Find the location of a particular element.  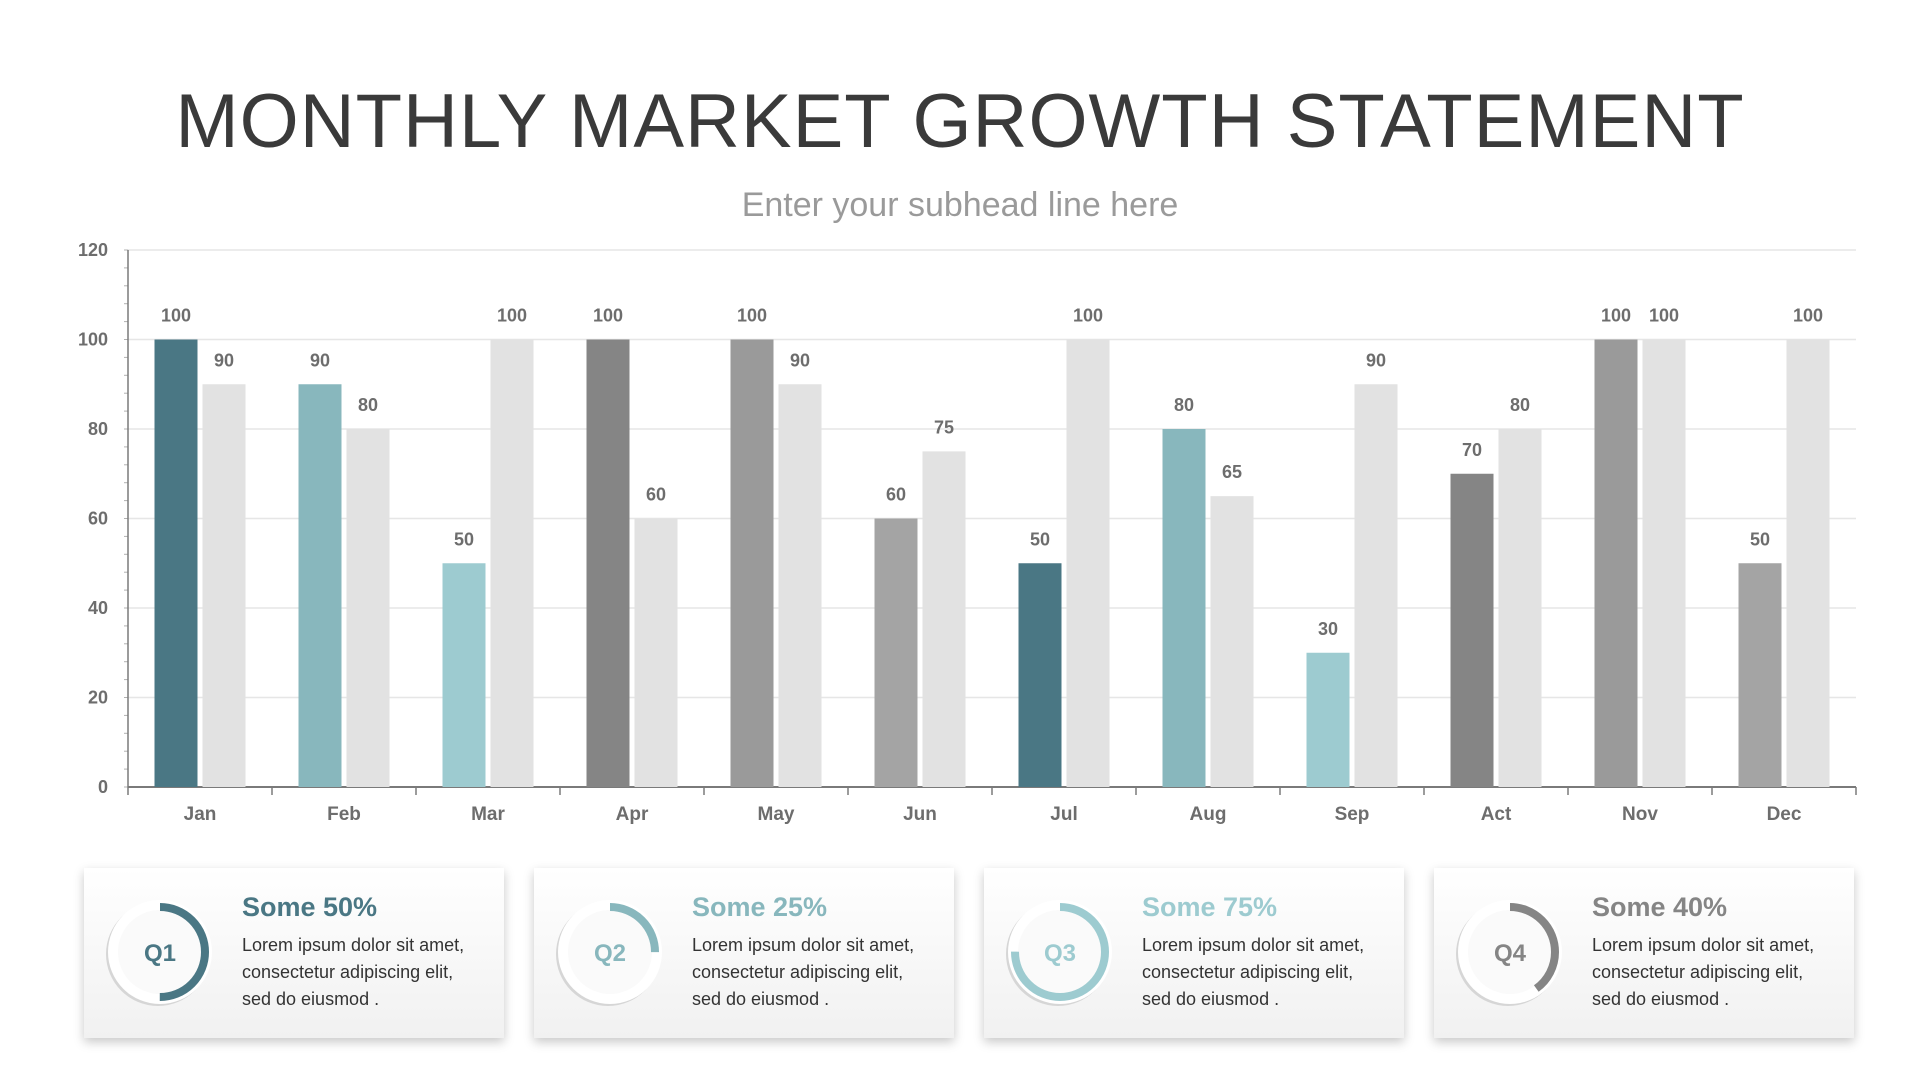

bar-series1-jul is located at coordinates (1040, 675).